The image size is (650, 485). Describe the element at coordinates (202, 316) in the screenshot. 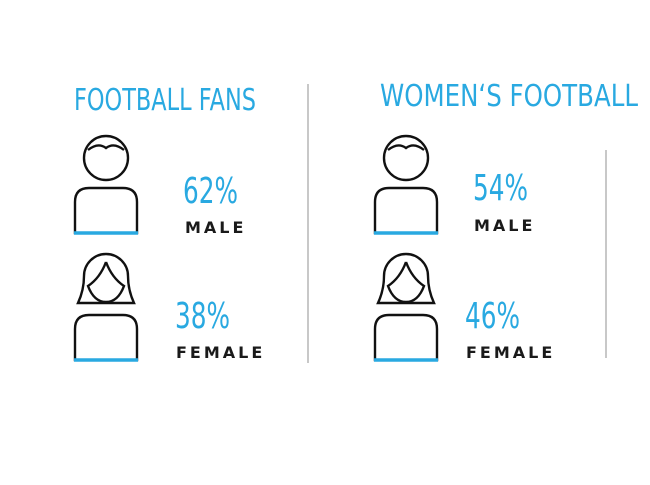

I see `percent: 38%` at that location.